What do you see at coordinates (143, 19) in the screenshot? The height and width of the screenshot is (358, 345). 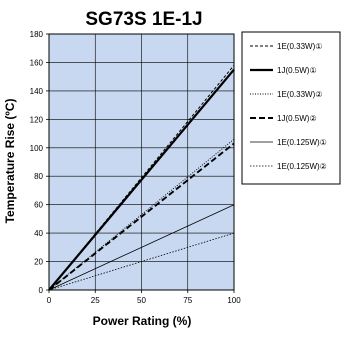 I see `chart-title: SG73S 1E-1J` at bounding box center [143, 19].